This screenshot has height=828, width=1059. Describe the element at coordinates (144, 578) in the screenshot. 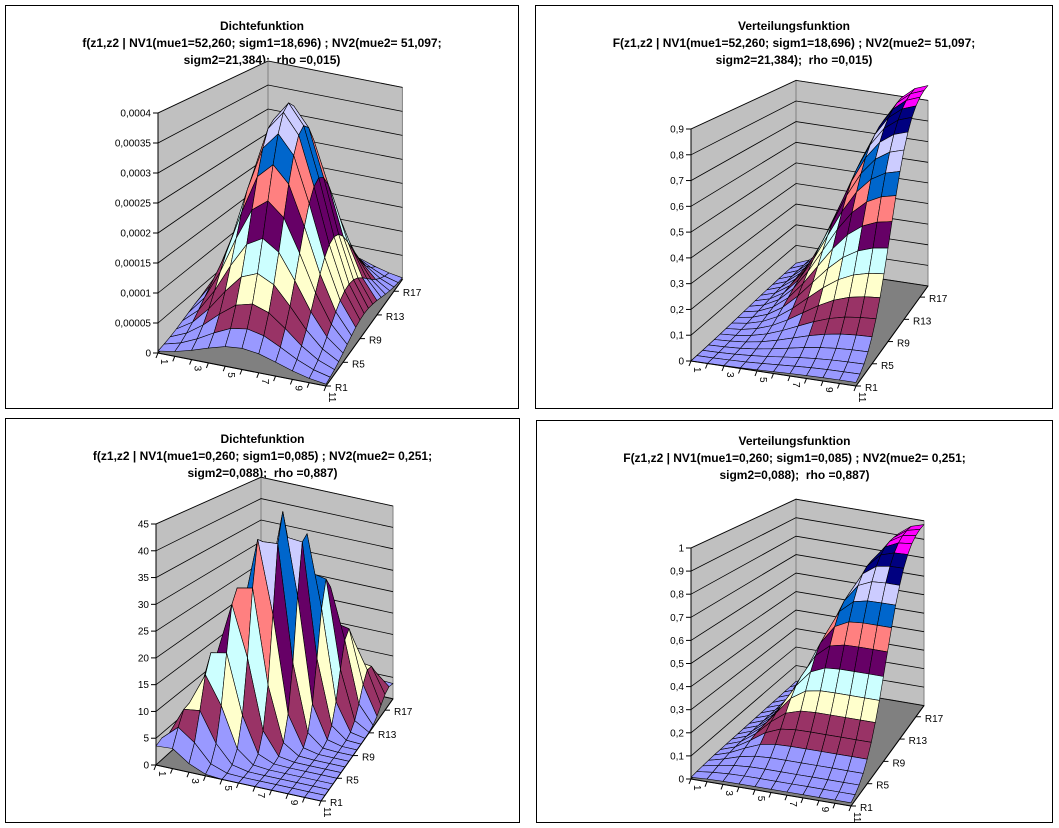

I see `z-tick-label: 35` at that location.